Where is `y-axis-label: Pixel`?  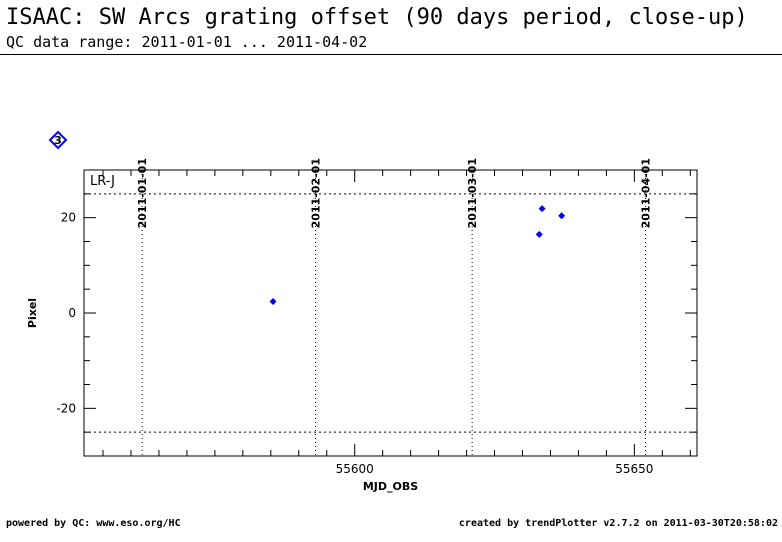
y-axis-label: Pixel is located at coordinates (32, 313).